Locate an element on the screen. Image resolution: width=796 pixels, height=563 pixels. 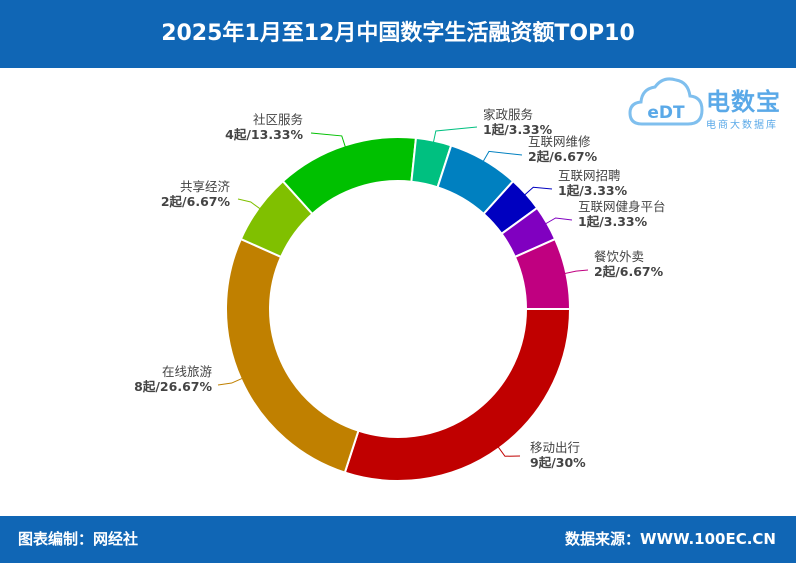
header-bar: 2025年1月至12月中国数字生活融资额TOP10 is located at coordinates (398, 34).